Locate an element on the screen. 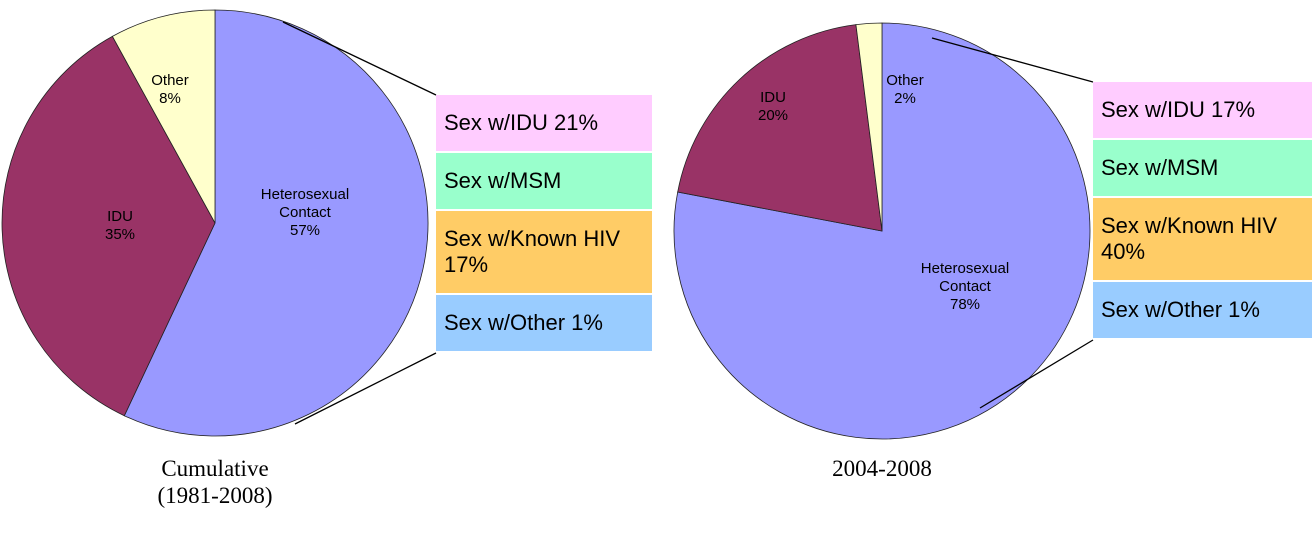  breakout-box: Sex w/IDU 17% is located at coordinates (1202, 110).